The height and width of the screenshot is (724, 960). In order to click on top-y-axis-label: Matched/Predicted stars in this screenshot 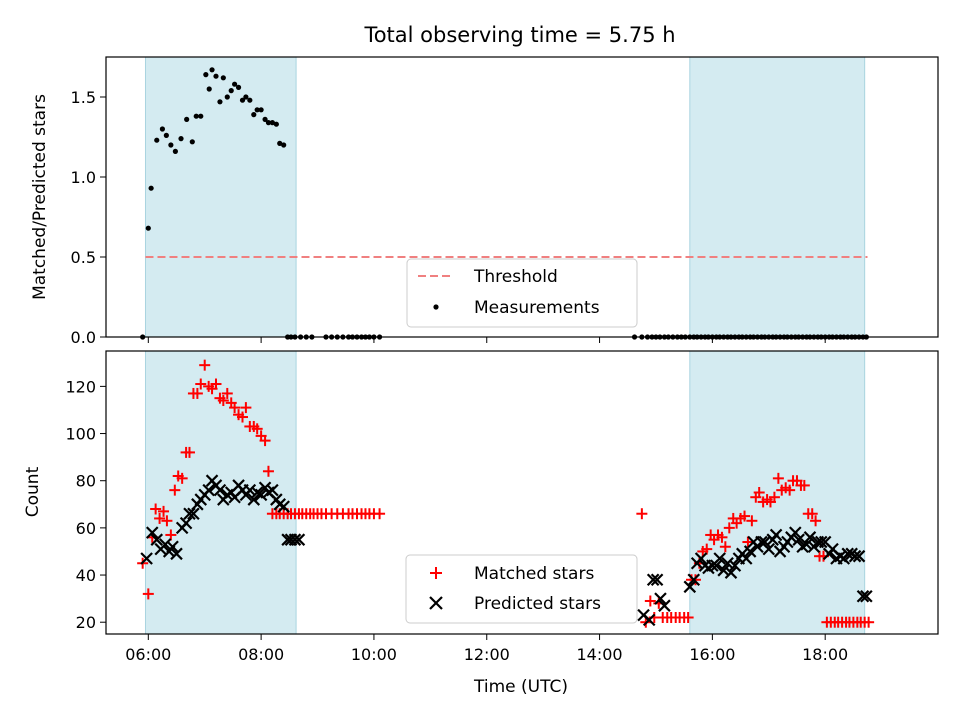, I will do `click(40, 197)`.